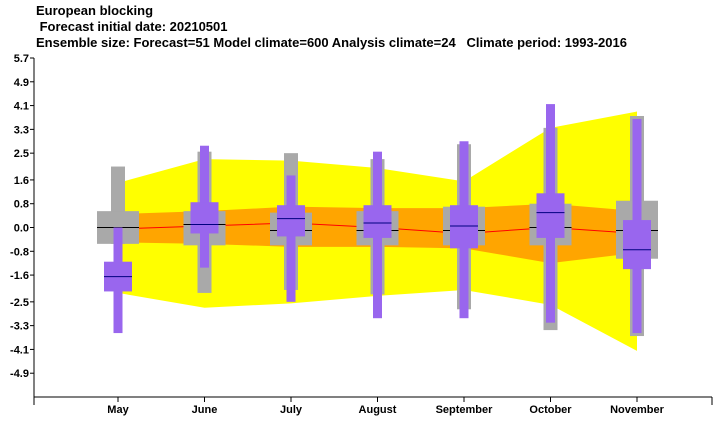  I want to click on y-tick-label: -0.8, so click(19, 252).